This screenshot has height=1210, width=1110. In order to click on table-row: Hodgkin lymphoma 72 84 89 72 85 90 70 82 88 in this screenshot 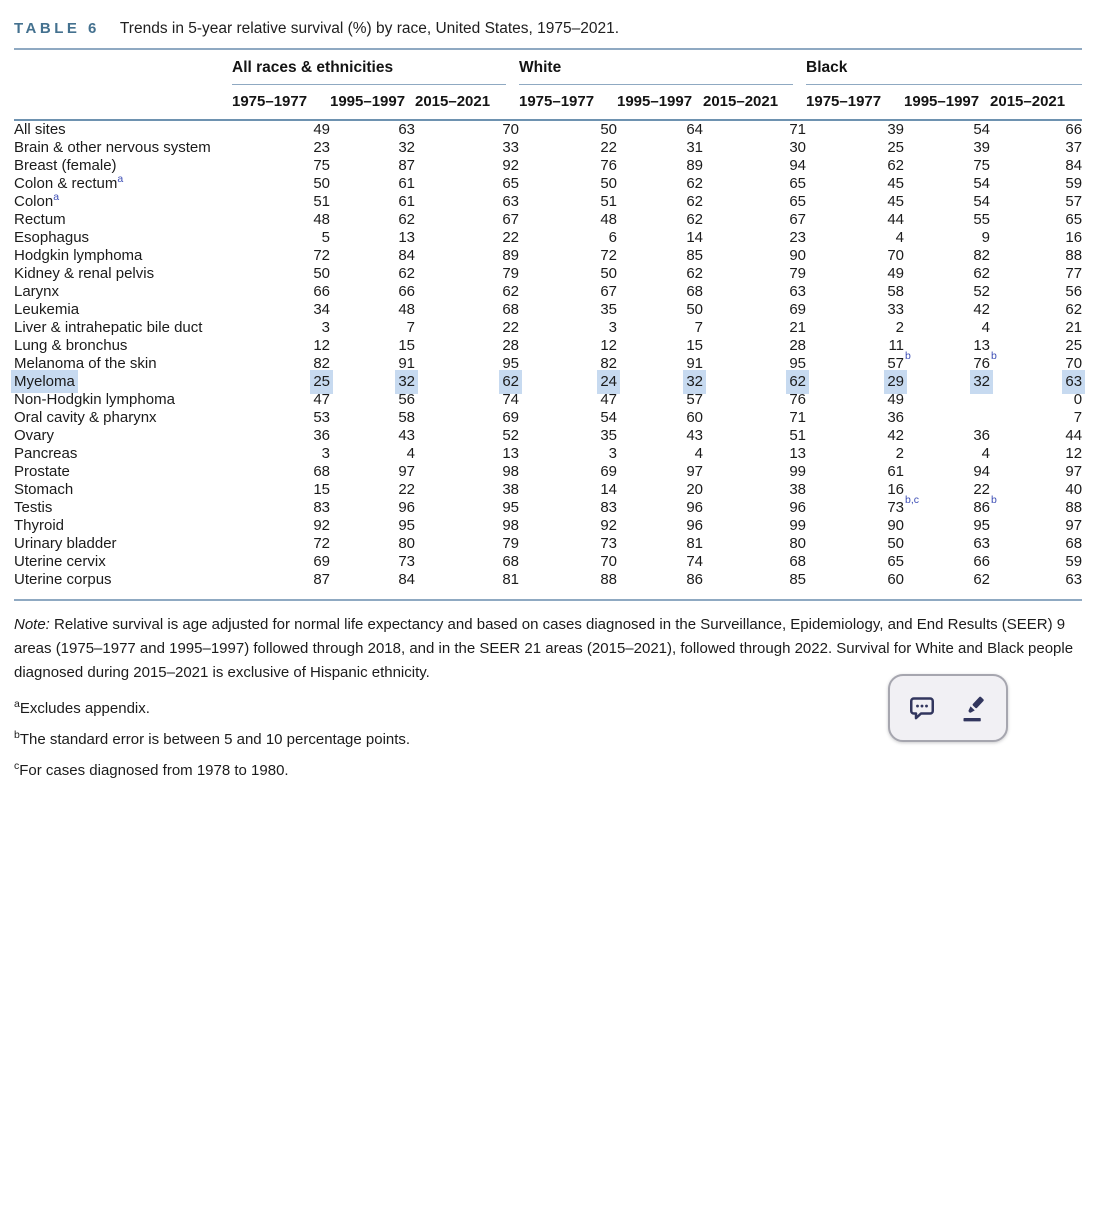, I will do `click(548, 256)`.